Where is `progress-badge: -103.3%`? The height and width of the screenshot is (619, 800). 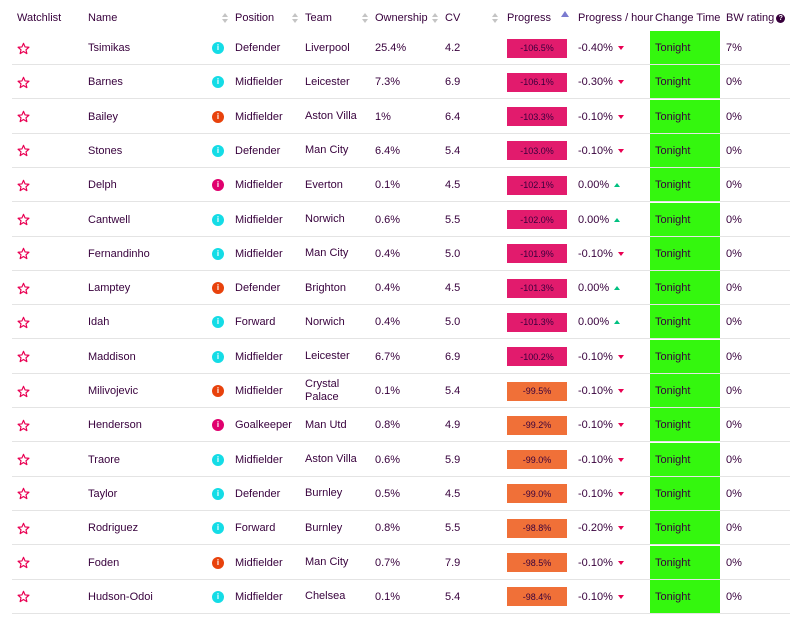 progress-badge: -103.3% is located at coordinates (537, 117).